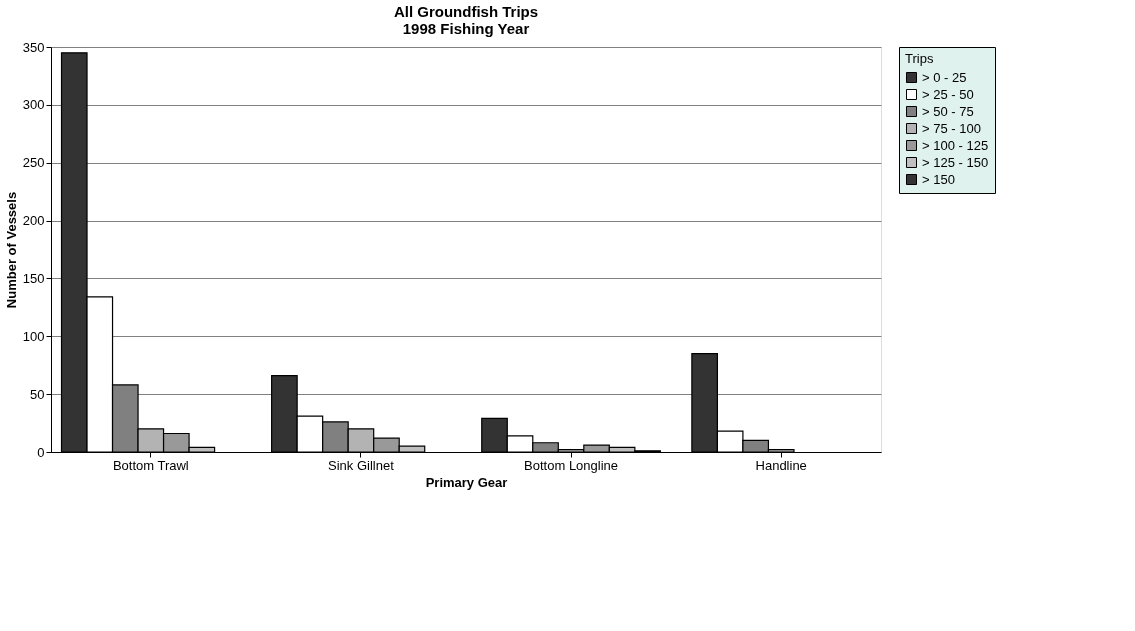  I want to click on legend-label: > 100 - 125, so click(955, 145).